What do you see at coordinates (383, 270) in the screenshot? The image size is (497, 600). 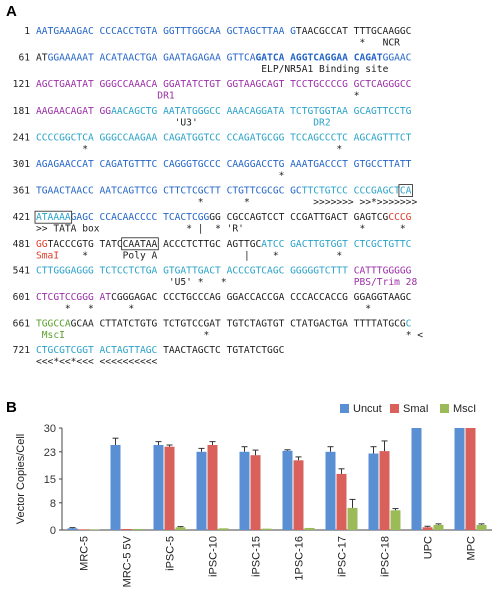 I see `sequence-segment: CATTTGGGGG` at bounding box center [383, 270].